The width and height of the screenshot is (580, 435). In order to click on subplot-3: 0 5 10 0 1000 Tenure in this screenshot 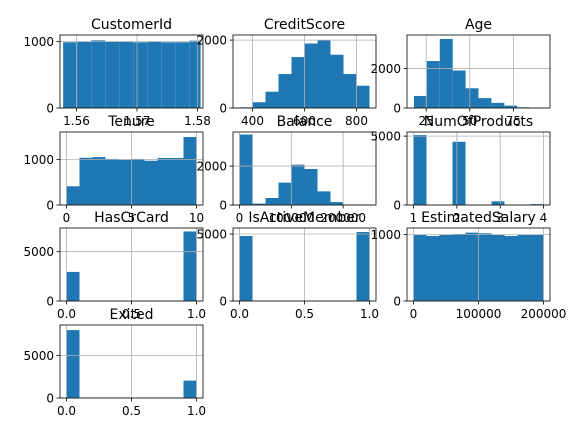, I will do `click(113, 169)`.